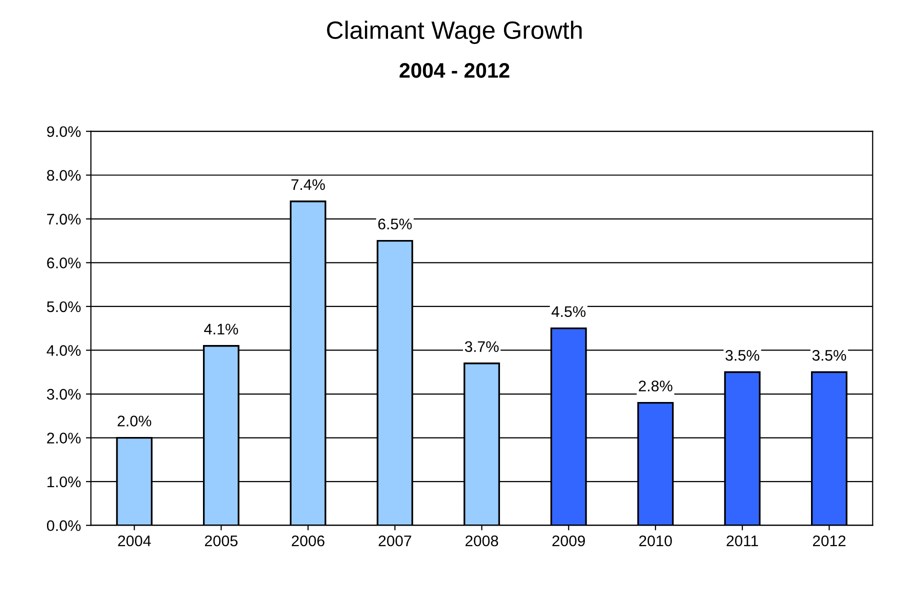 The width and height of the screenshot is (909, 597). What do you see at coordinates (568, 540) in the screenshot?
I see `x-tick-label: 2009` at bounding box center [568, 540].